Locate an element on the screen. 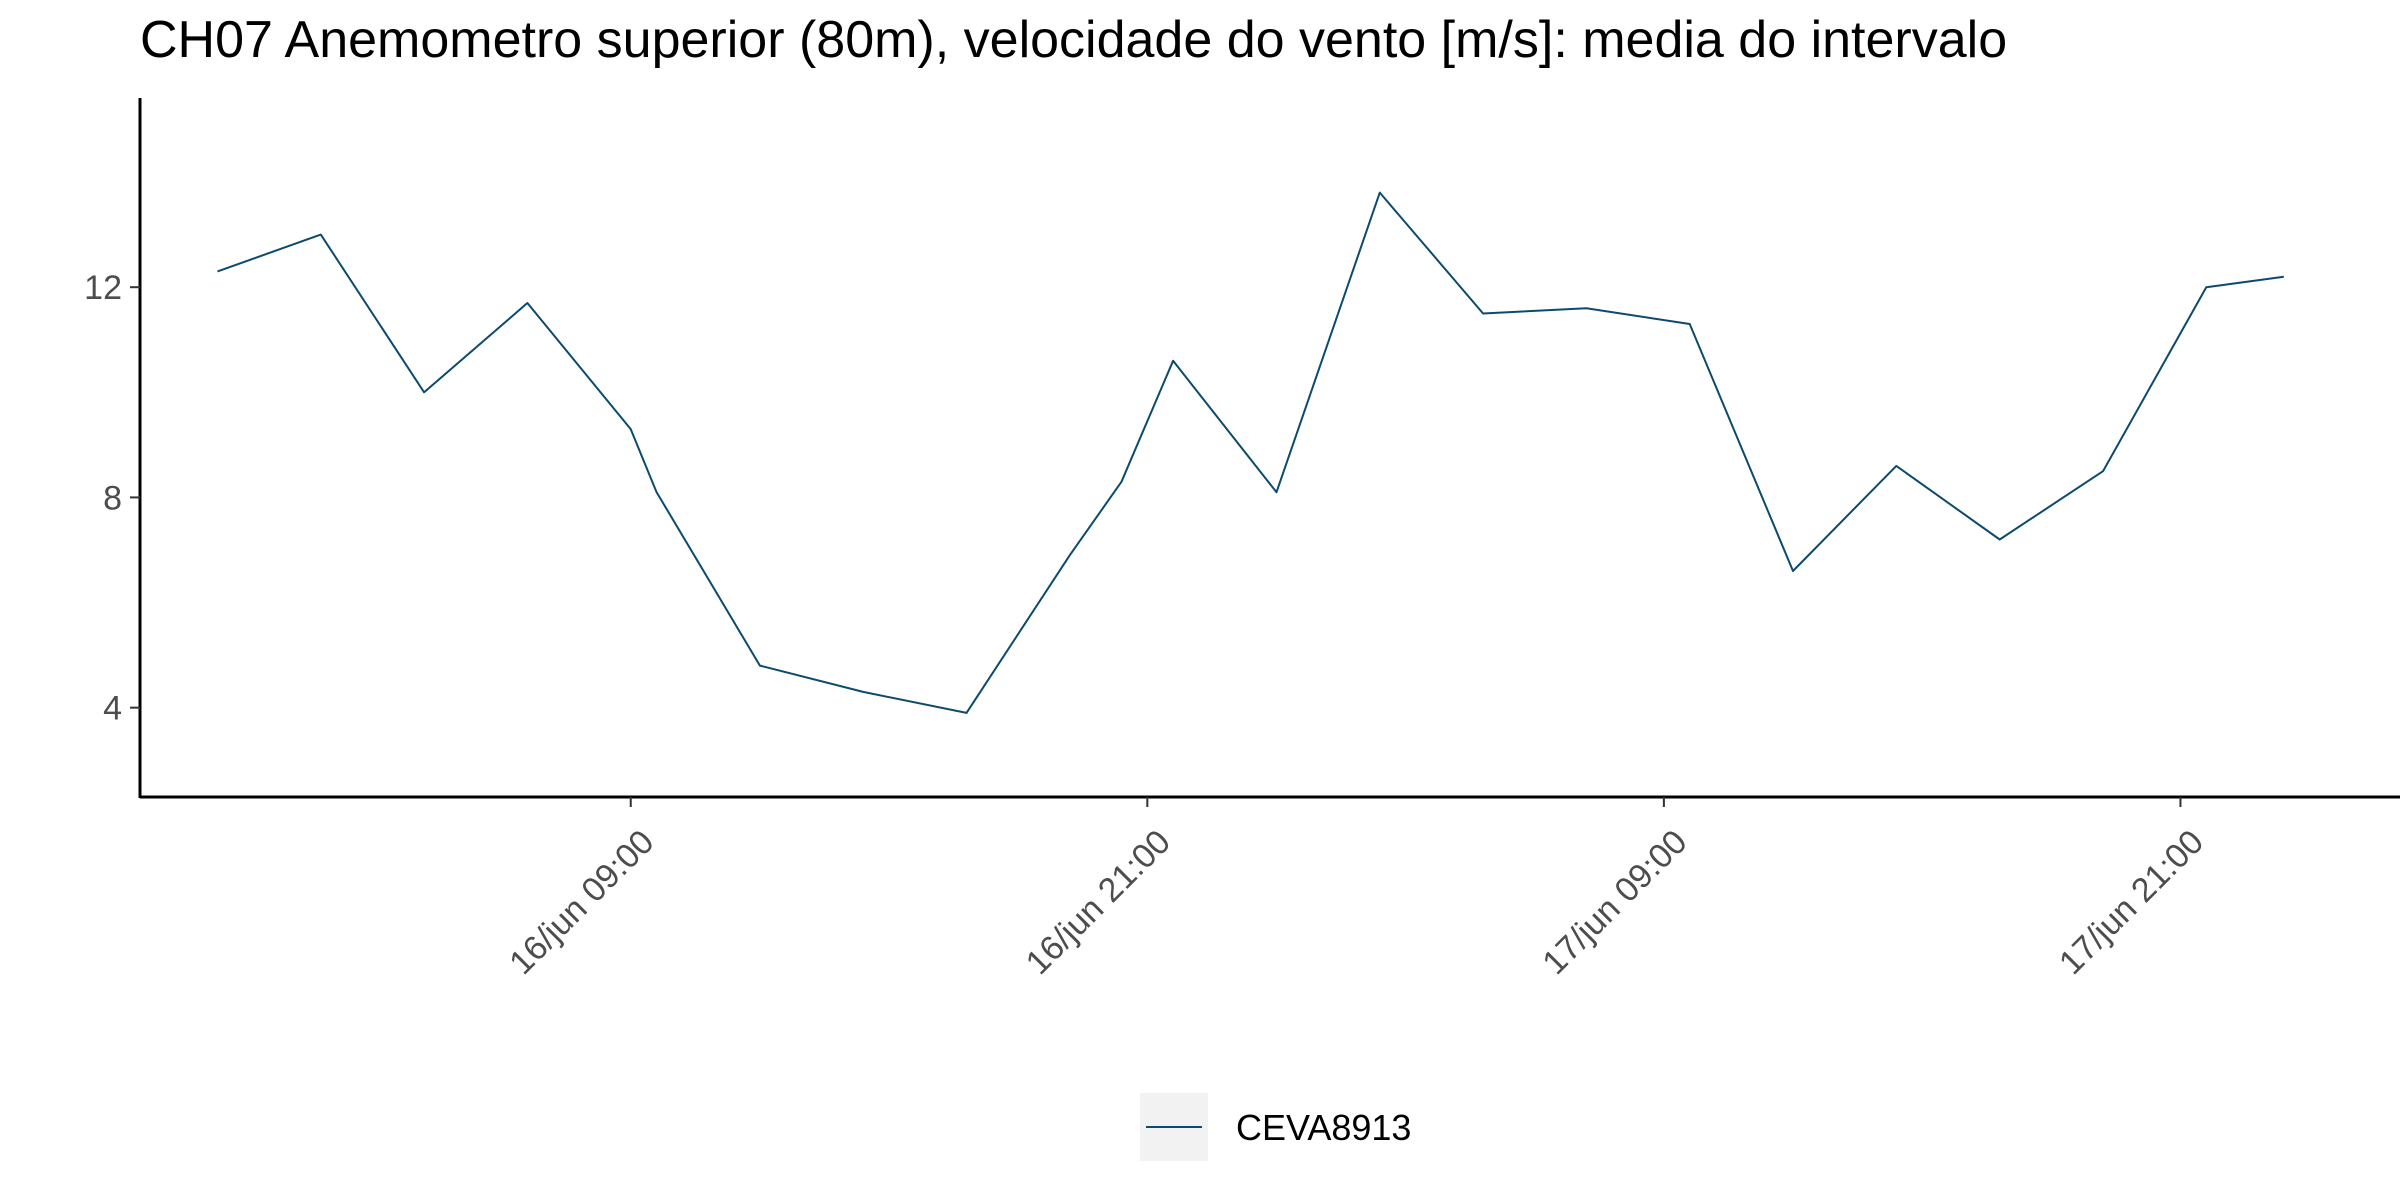 Image resolution: width=2400 pixels, height=1200 pixels. x-tick-label: 17/jun 09:00 is located at coordinates (1614, 902).